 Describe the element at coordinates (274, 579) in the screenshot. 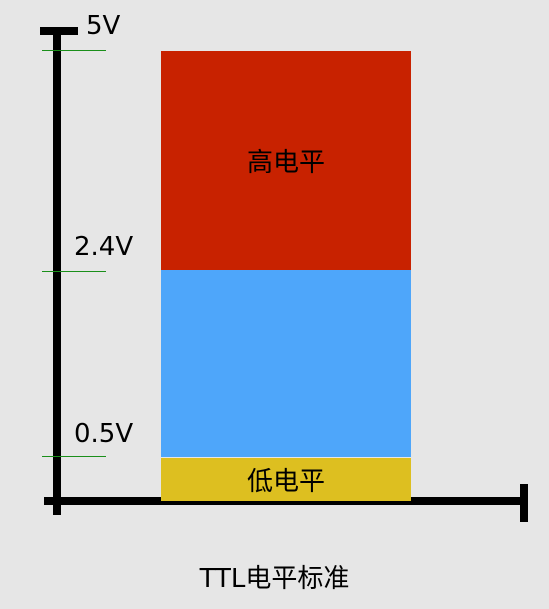

I see `diagram-caption: TTL电平标准` at that location.